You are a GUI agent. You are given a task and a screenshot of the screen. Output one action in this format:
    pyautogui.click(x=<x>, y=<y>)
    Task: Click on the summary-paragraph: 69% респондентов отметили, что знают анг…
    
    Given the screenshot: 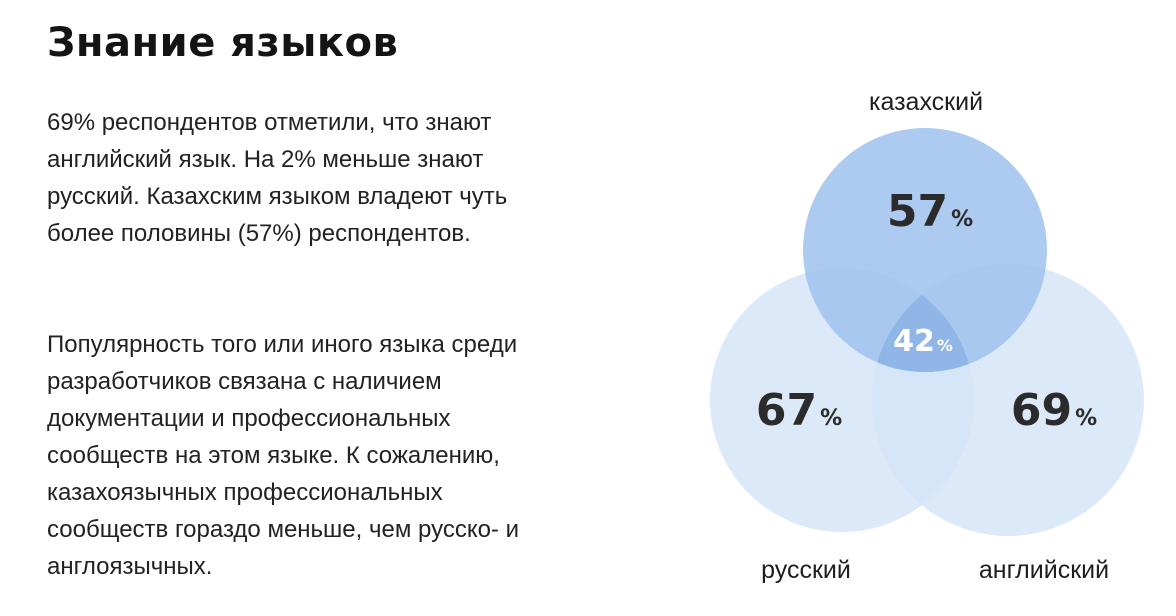 What is the action you would take?
    pyautogui.click(x=277, y=178)
    